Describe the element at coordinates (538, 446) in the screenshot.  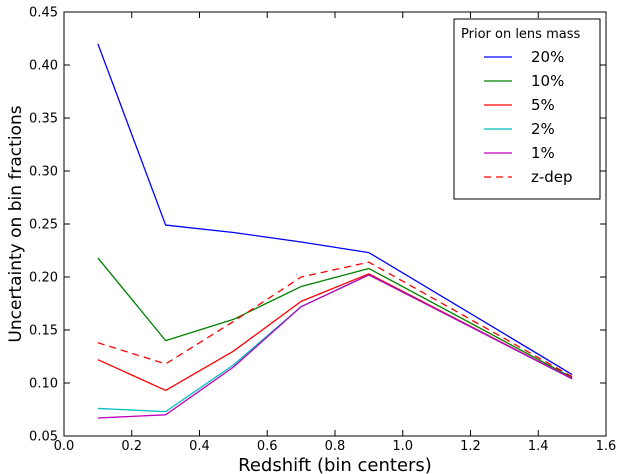
I see `x-tick-label: 1.4` at that location.